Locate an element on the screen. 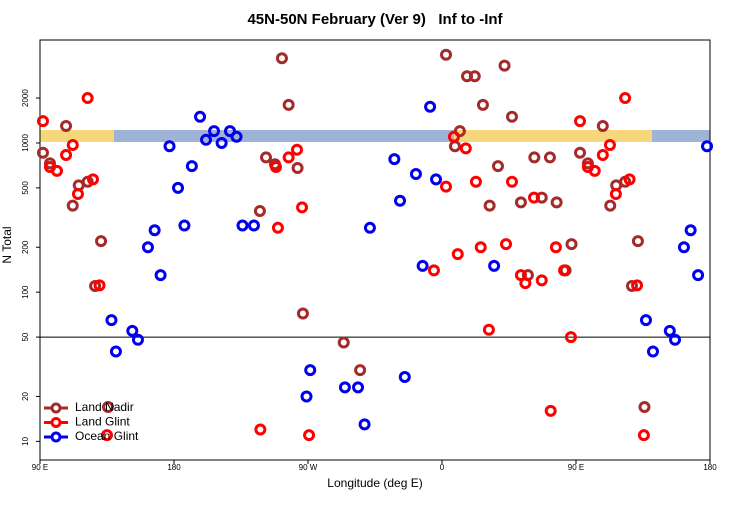 The image size is (750, 505). legend-marker is located at coordinates (56, 437).